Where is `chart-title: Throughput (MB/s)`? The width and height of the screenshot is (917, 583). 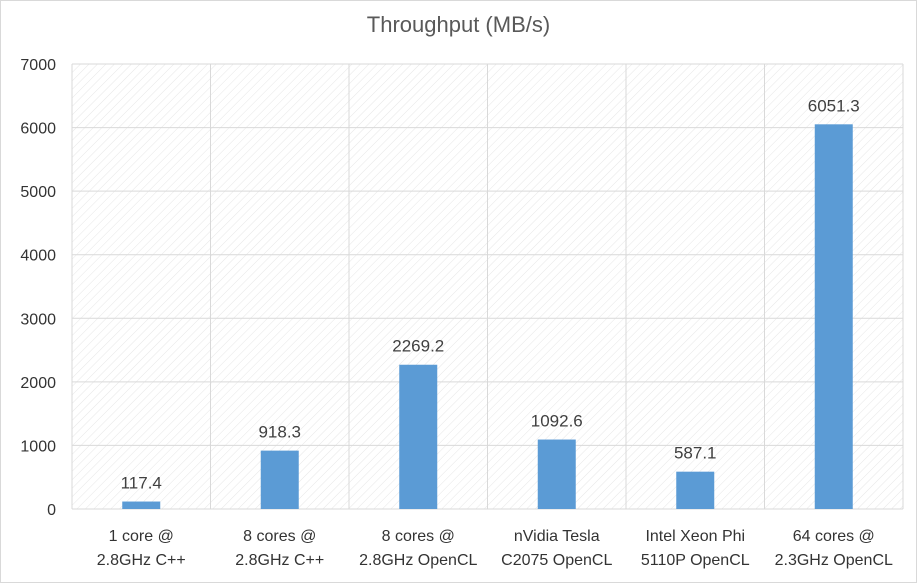 chart-title: Throughput (MB/s) is located at coordinates (458, 24).